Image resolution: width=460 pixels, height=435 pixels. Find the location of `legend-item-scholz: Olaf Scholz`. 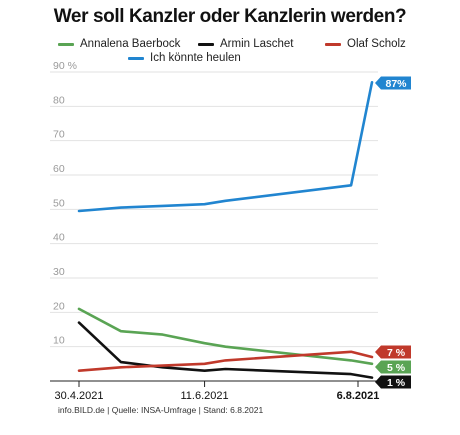

legend-item-scholz: Olaf Scholz is located at coordinates (365, 44).